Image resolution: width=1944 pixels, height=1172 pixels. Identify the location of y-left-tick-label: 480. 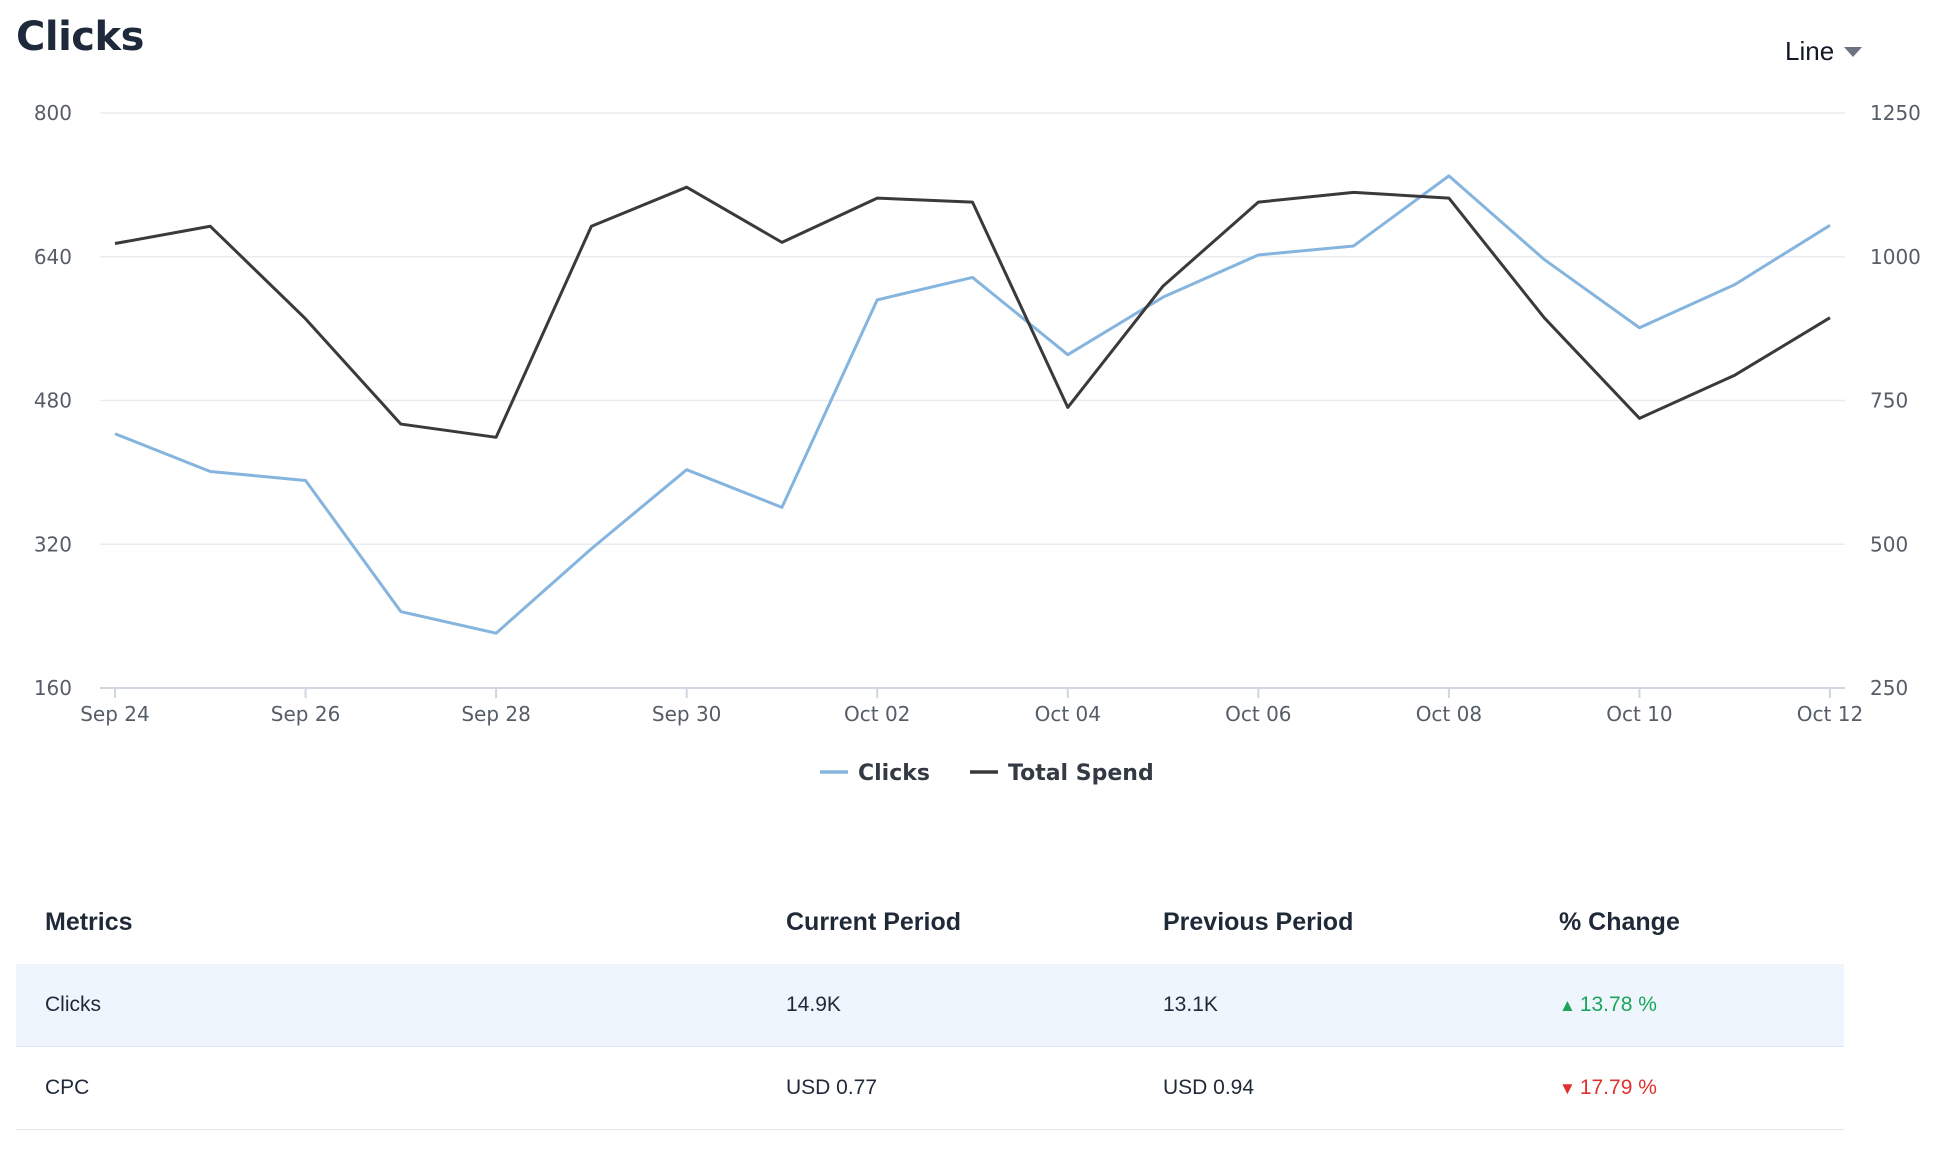
(53, 401).